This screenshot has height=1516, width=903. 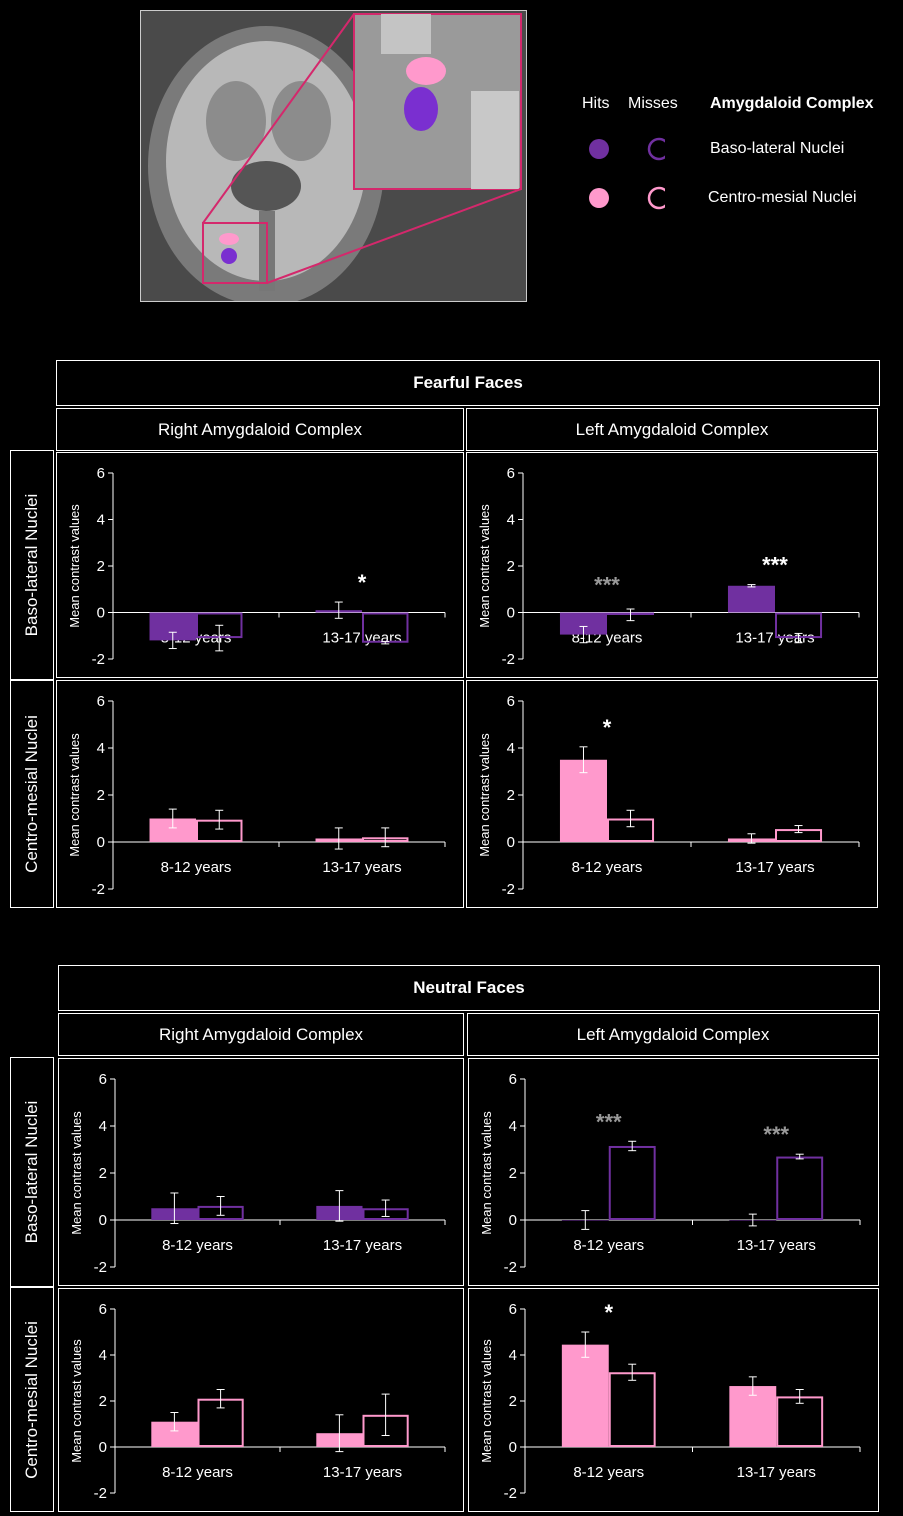 I want to click on legend-hits-header: Hits, so click(x=596, y=103).